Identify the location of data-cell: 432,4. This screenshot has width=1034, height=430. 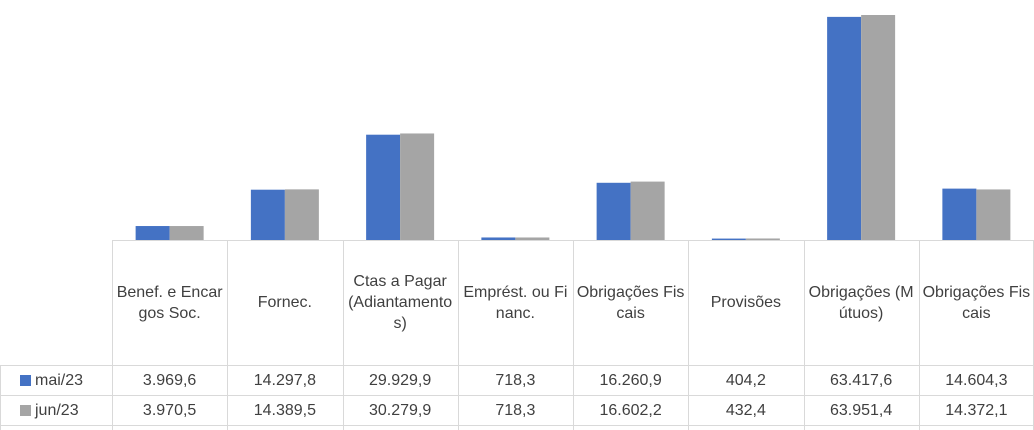
(745, 410).